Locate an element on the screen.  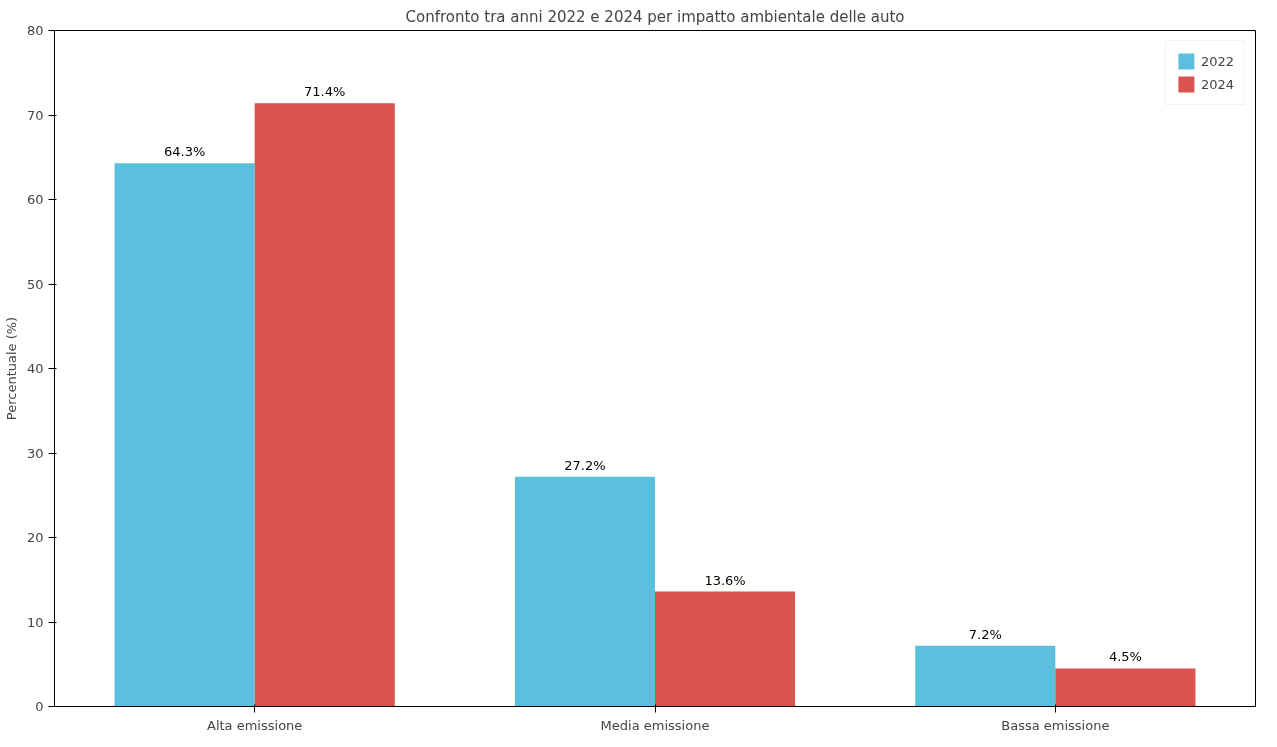
legend-label: 2022 is located at coordinates (1217, 61).